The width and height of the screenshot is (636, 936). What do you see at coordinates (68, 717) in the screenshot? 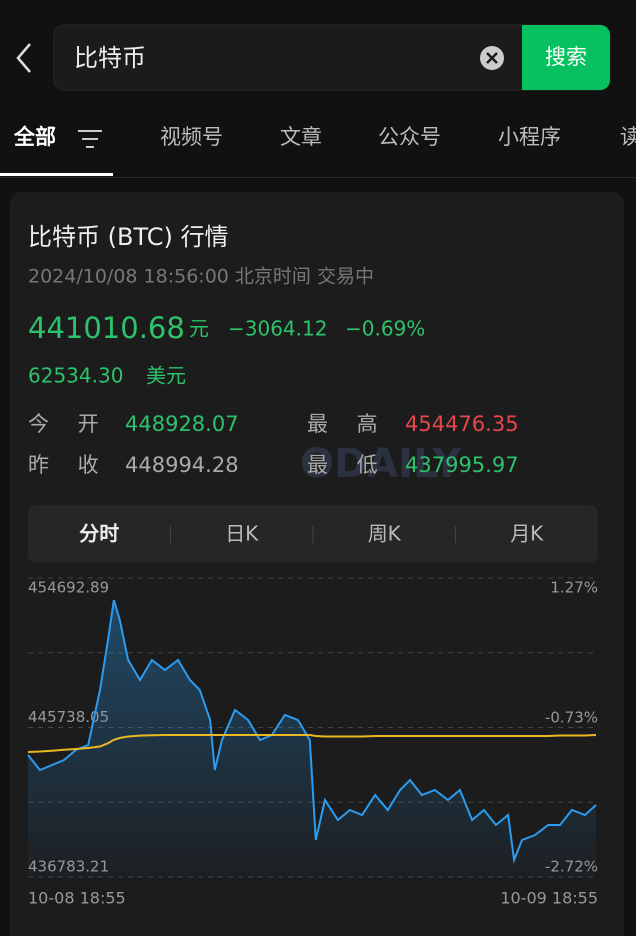
I see `y-tick-label: 445738.05` at bounding box center [68, 717].